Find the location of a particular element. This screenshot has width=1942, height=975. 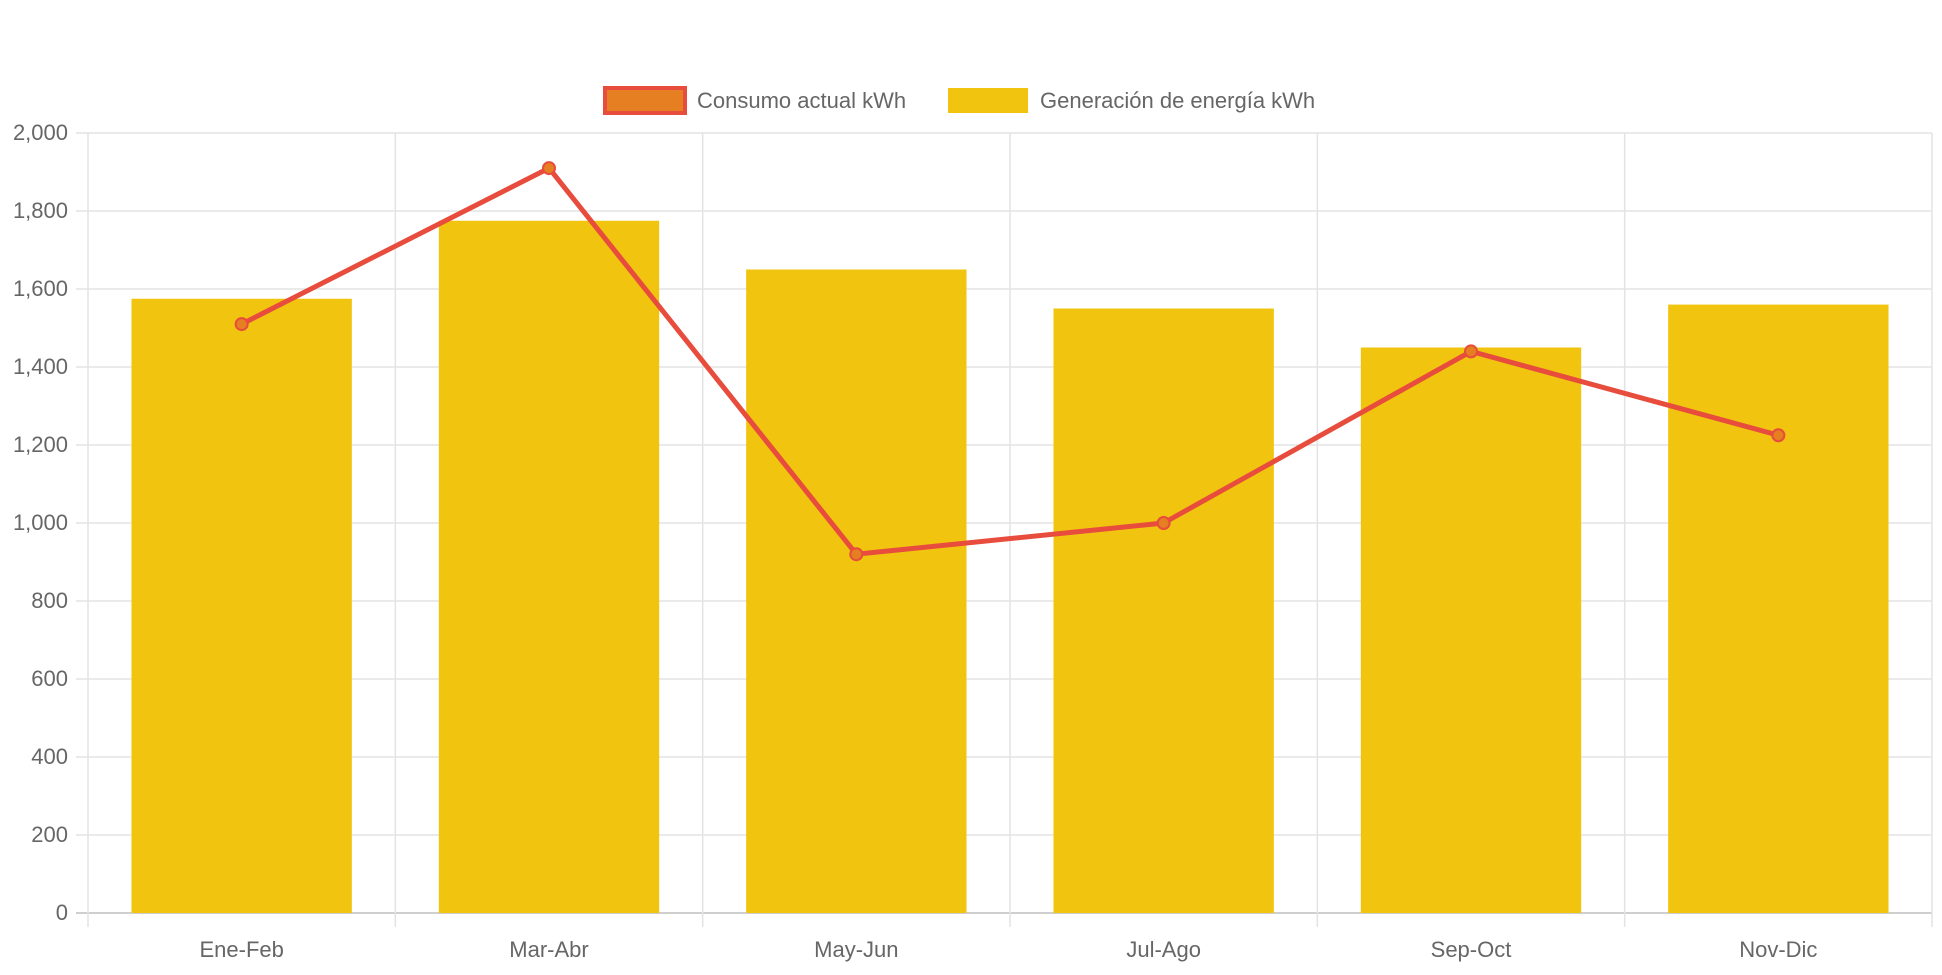

point-nov-dic is located at coordinates (1778, 435).